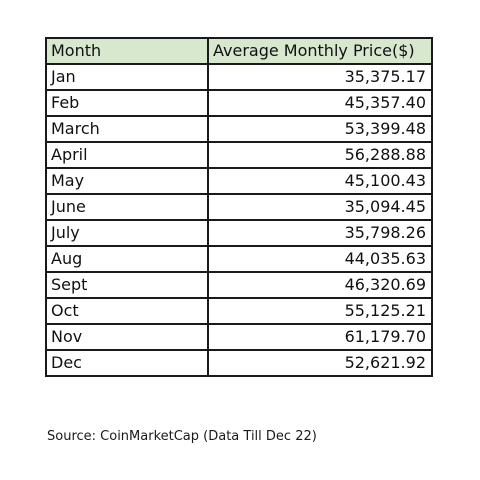 The height and width of the screenshot is (480, 480). What do you see at coordinates (127, 337) in the screenshot?
I see `month-cell: Nov` at bounding box center [127, 337].